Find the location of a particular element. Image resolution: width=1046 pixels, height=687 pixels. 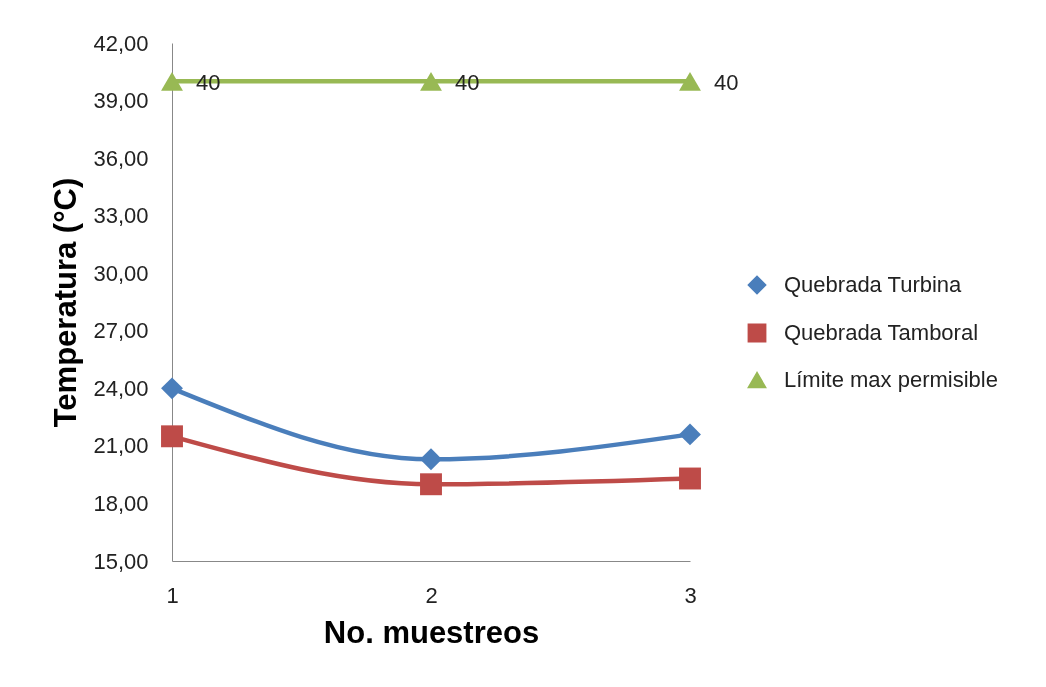

x-tick-label: 1 is located at coordinates (172, 595).